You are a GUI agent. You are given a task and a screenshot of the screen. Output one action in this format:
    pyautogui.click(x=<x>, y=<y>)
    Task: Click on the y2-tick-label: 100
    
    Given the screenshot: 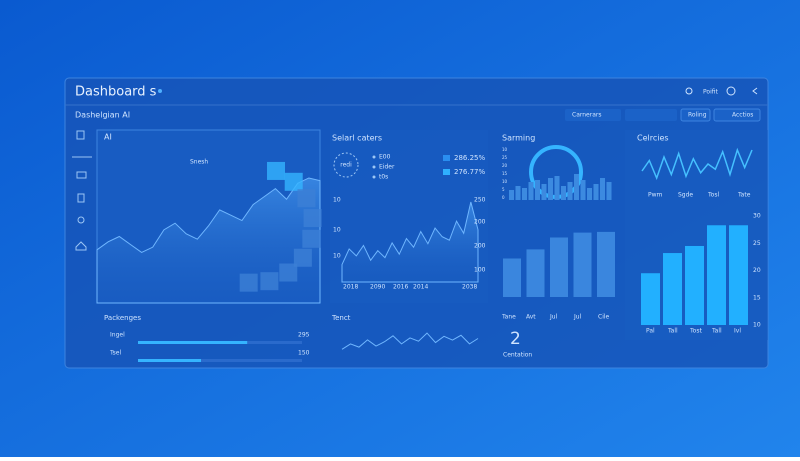 What is the action you would take?
    pyautogui.click(x=480, y=270)
    